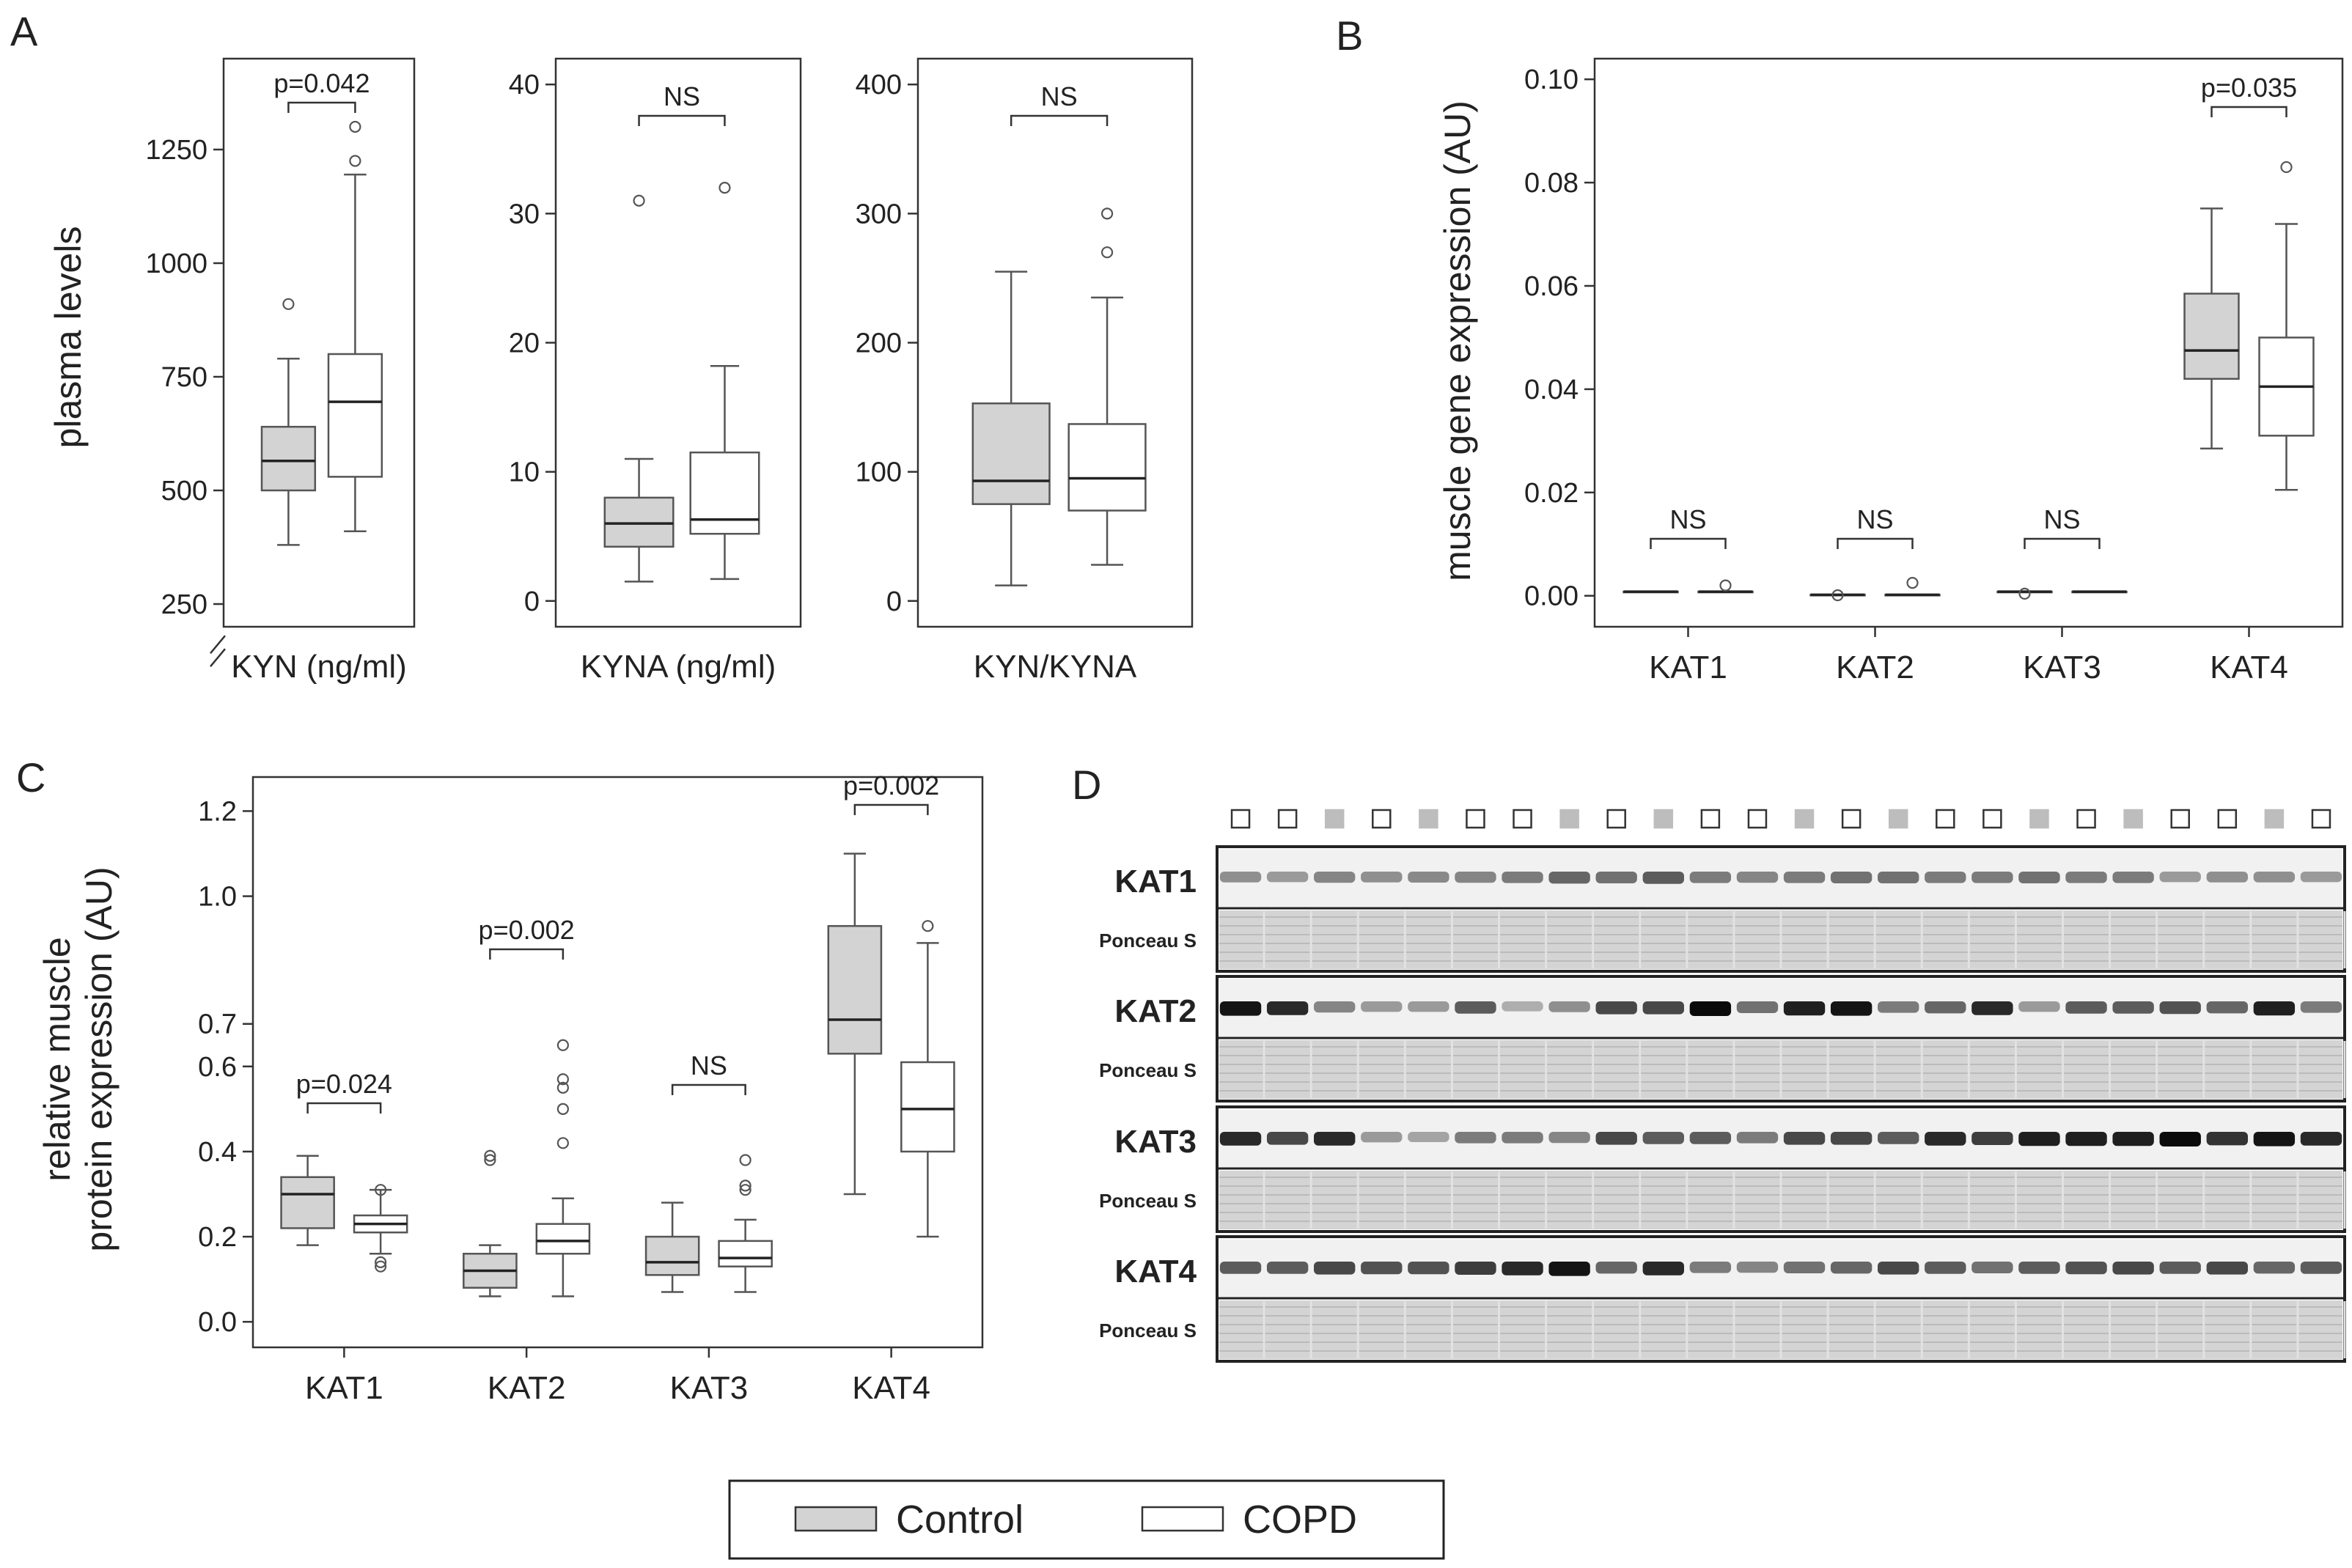 The height and width of the screenshot is (1568, 2352). Describe the element at coordinates (682, 120) in the screenshot. I see `panel-a-sub2-sig-bracket` at that location.